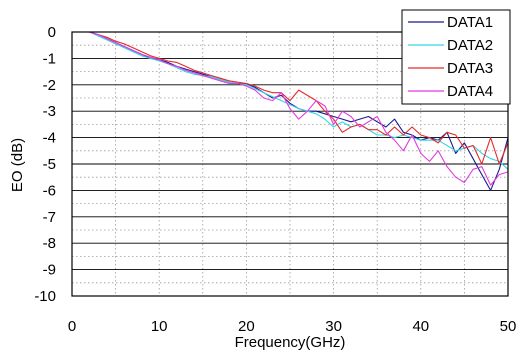  Describe the element at coordinates (49, 243) in the screenshot. I see `y-tick-label: -8` at that location.